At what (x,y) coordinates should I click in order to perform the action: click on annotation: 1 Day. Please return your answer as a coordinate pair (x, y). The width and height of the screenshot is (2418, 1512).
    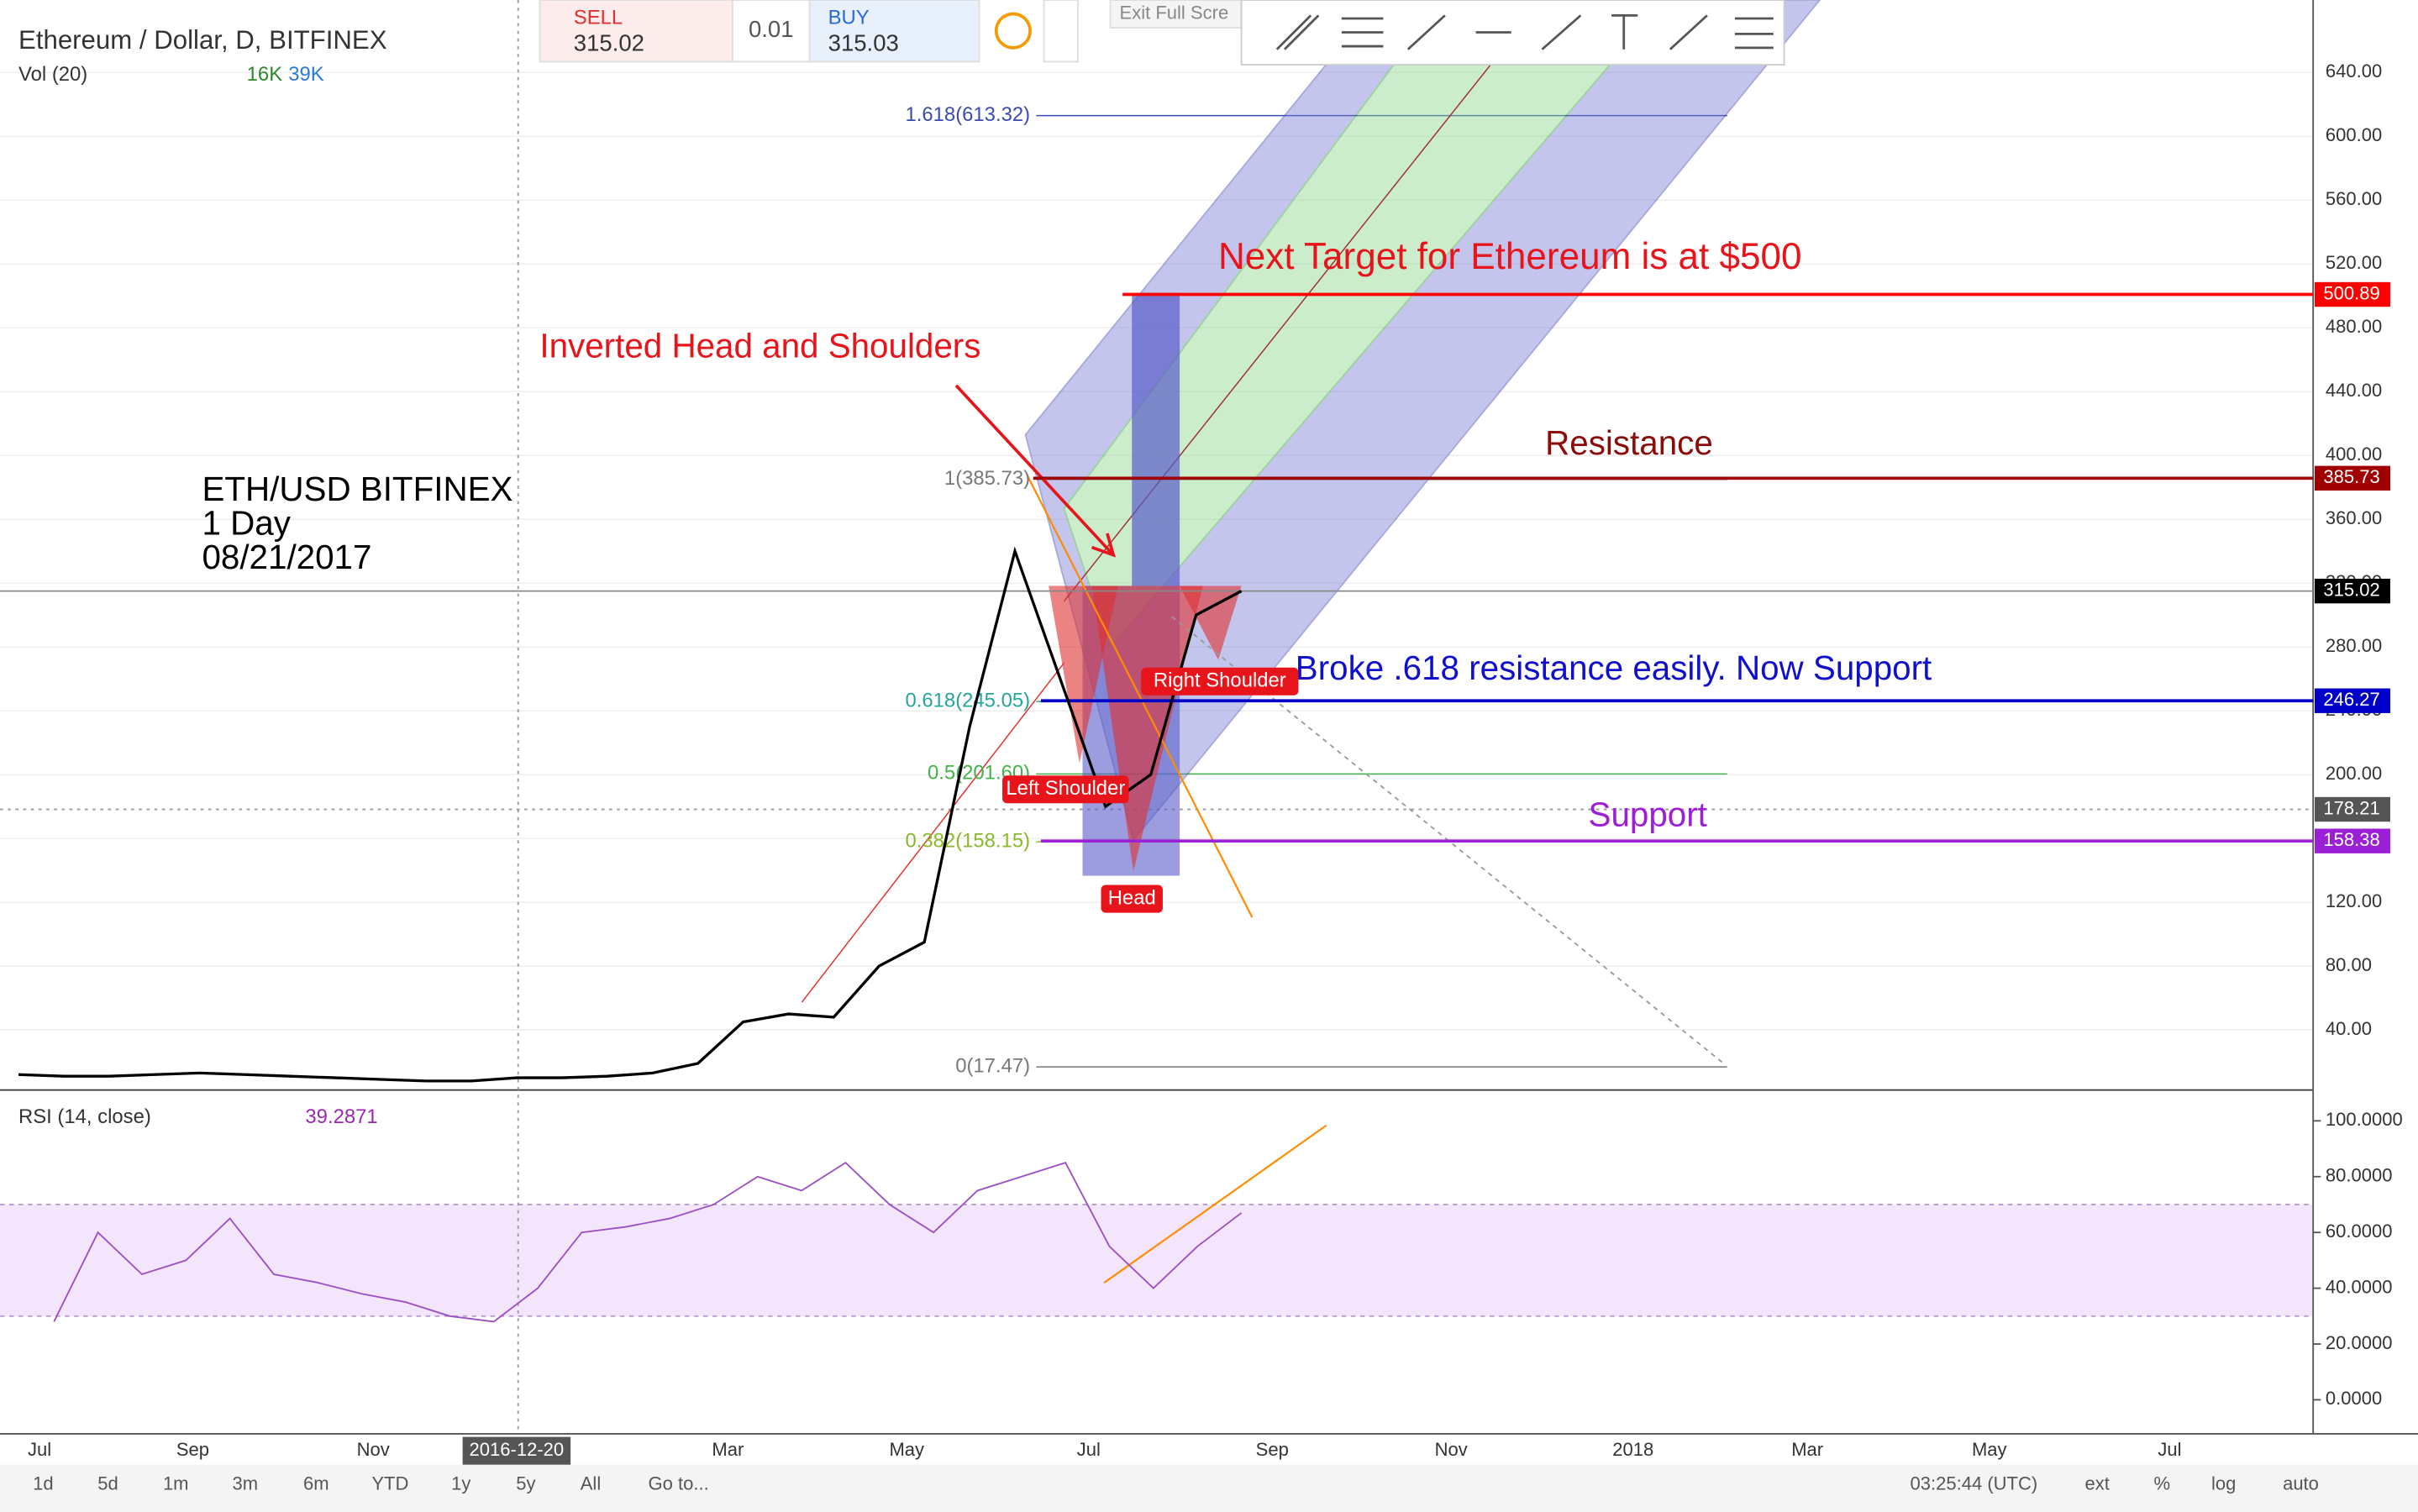
    Looking at the image, I should click on (247, 523).